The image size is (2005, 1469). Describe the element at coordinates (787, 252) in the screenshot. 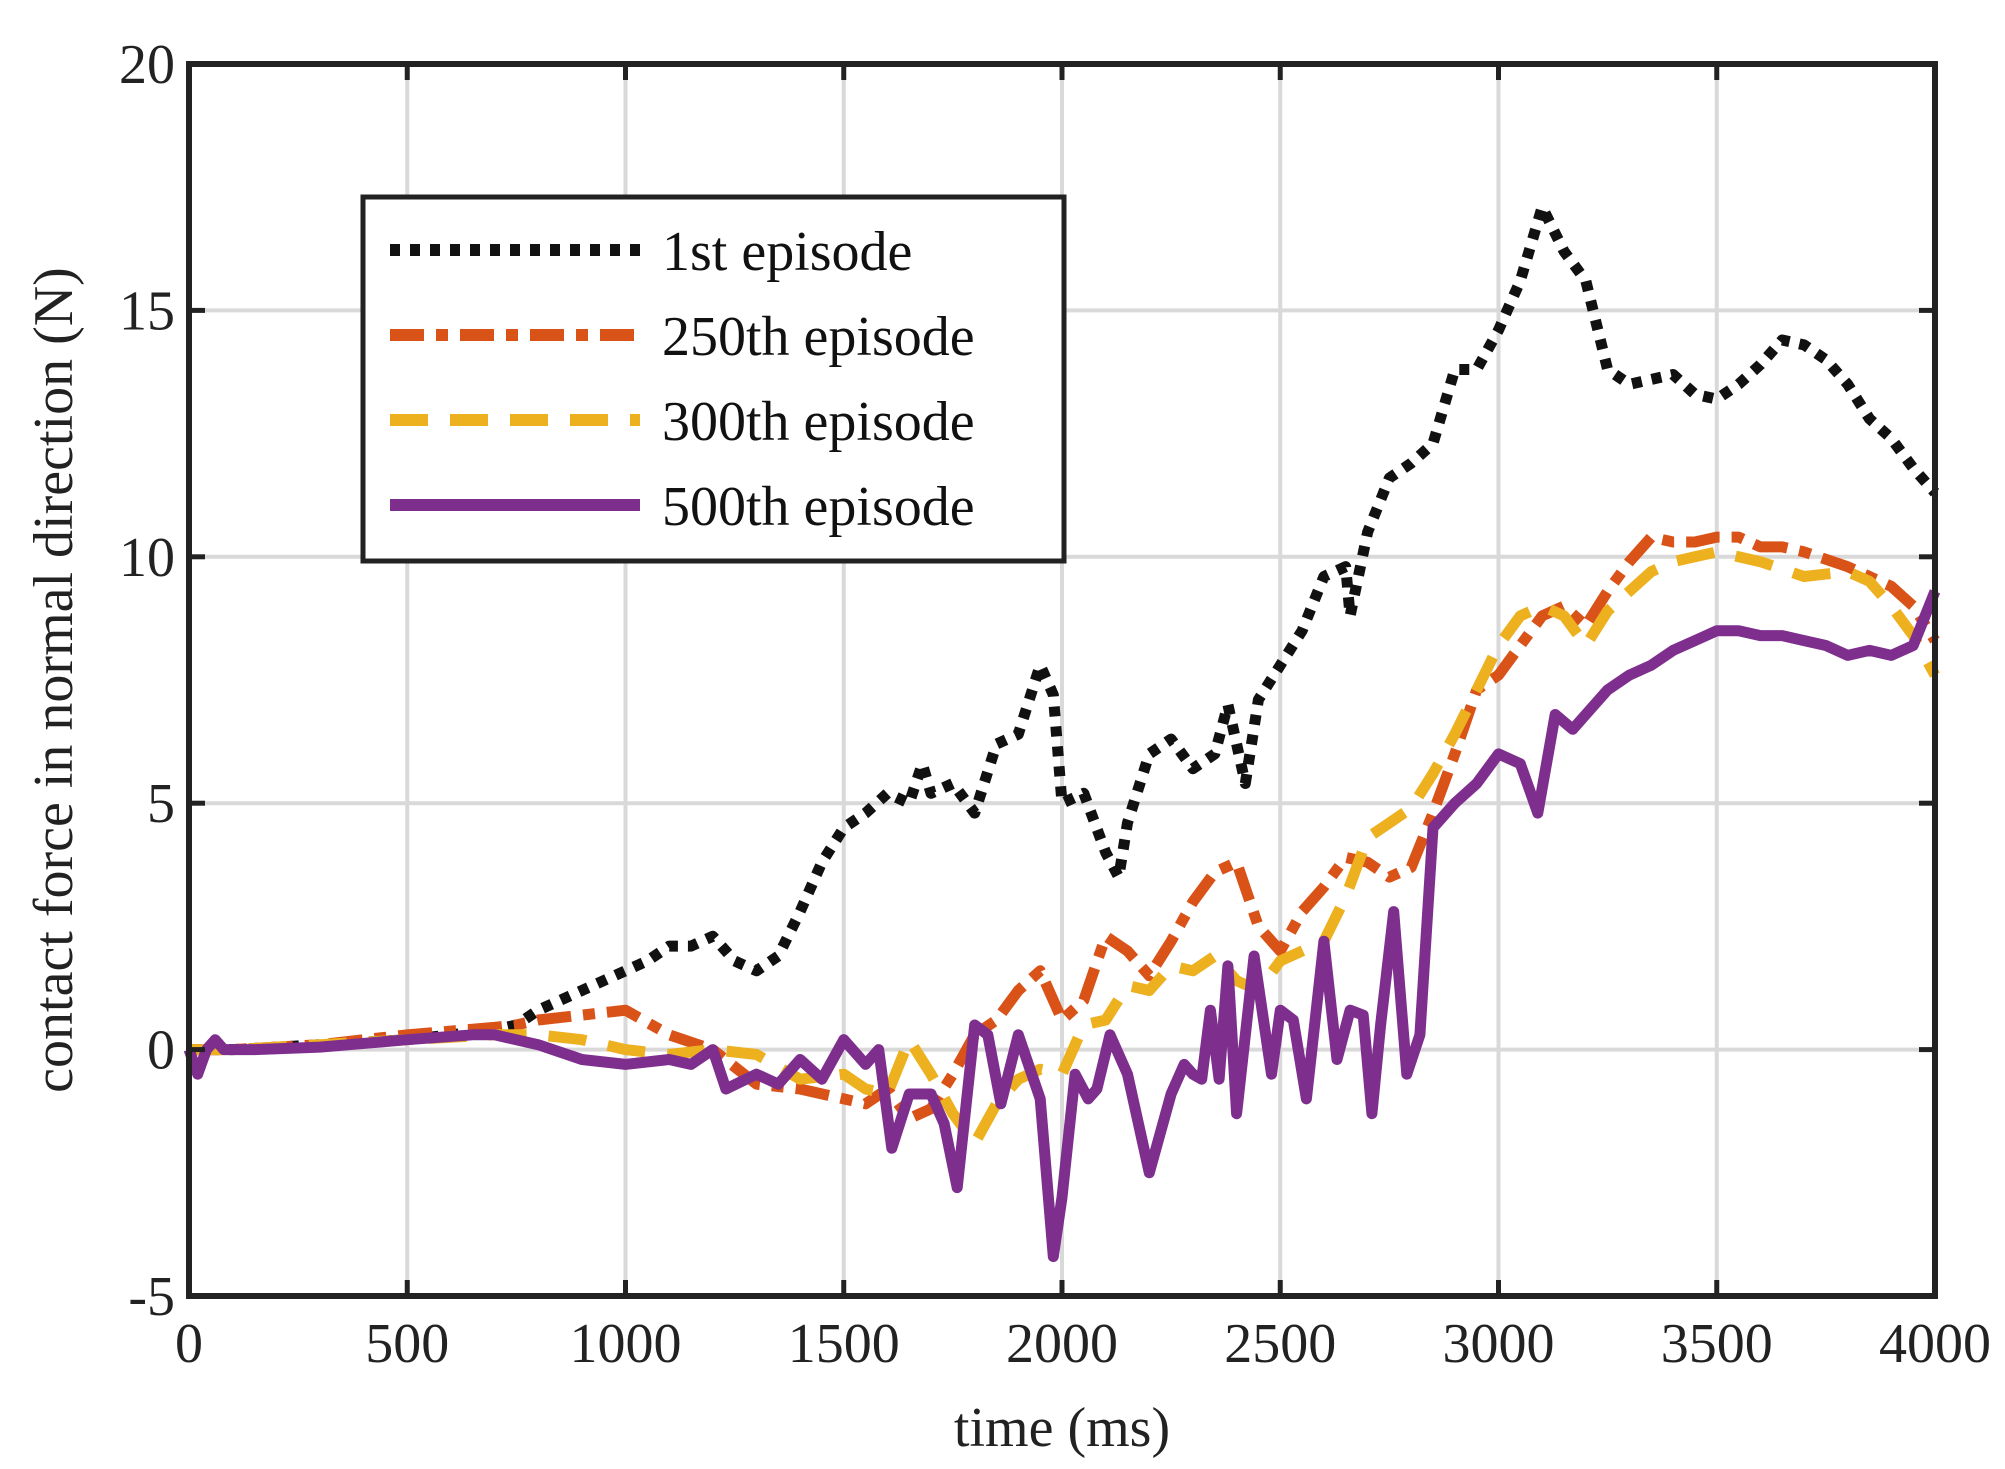

I see `legend-label-1st-episode: 1st episode` at that location.